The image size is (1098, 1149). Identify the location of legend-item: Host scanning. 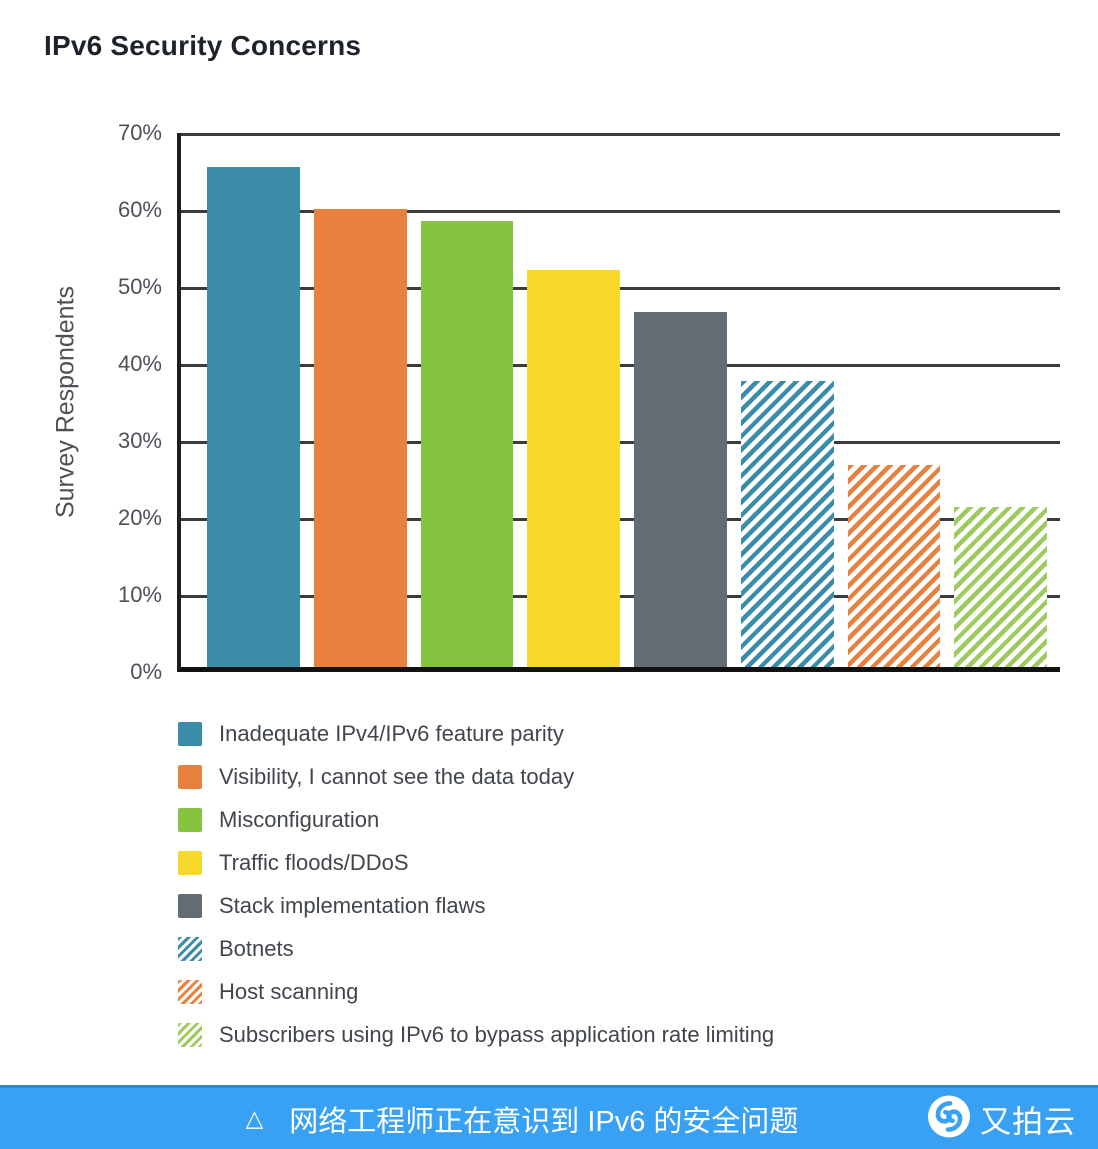
(476, 991).